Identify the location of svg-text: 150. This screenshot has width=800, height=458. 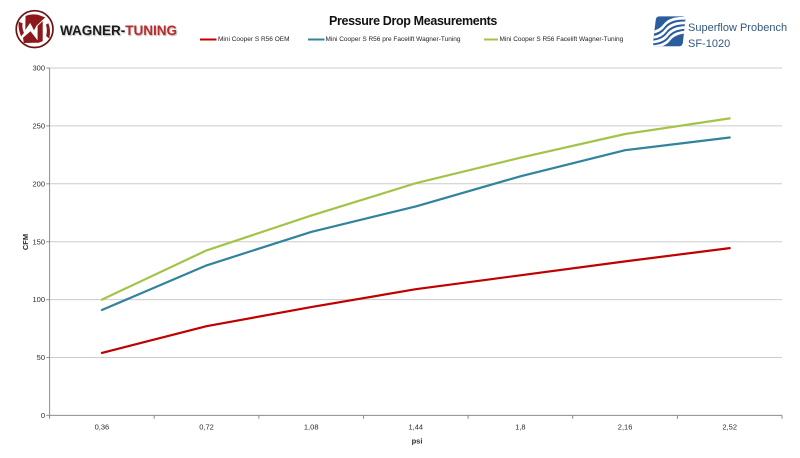
(38, 241).